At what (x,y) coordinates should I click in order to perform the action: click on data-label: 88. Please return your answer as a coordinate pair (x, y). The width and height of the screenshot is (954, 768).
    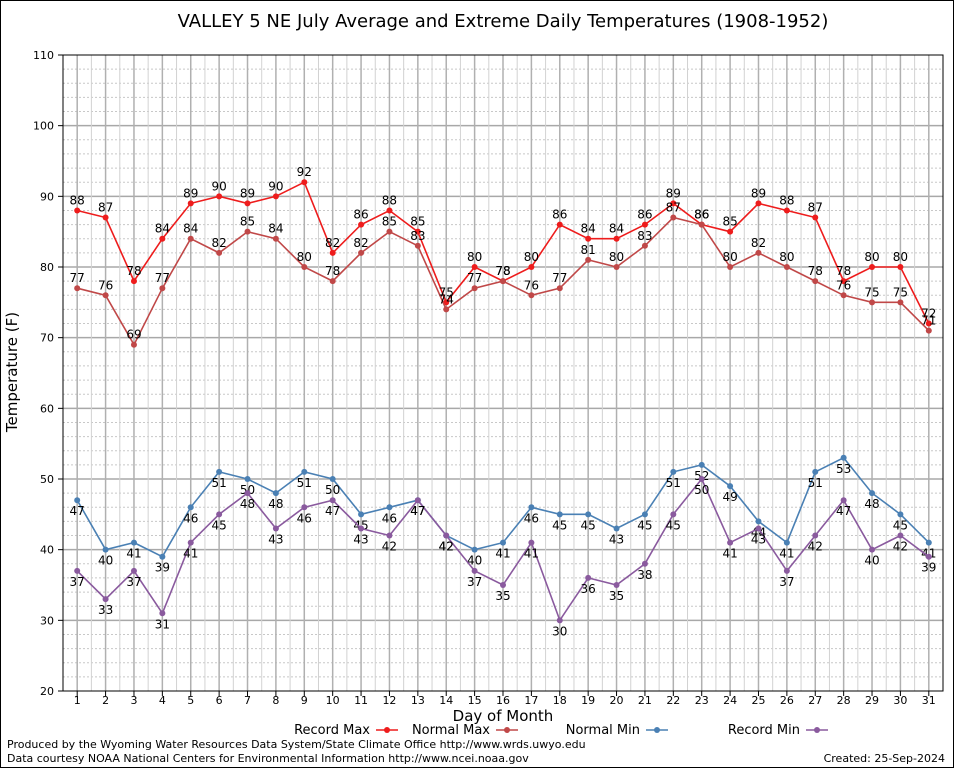
    Looking at the image, I should click on (786, 200).